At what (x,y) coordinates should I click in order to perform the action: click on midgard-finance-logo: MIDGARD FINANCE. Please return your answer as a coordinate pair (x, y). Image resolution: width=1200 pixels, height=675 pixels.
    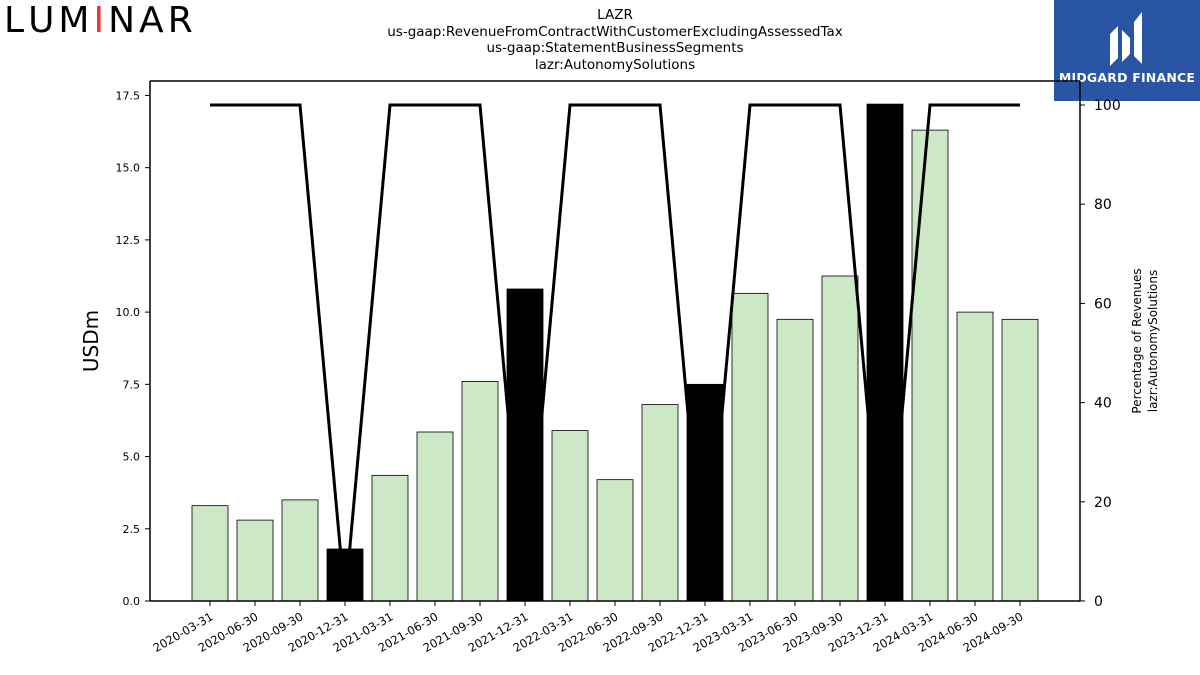
    Looking at the image, I should click on (1127, 50).